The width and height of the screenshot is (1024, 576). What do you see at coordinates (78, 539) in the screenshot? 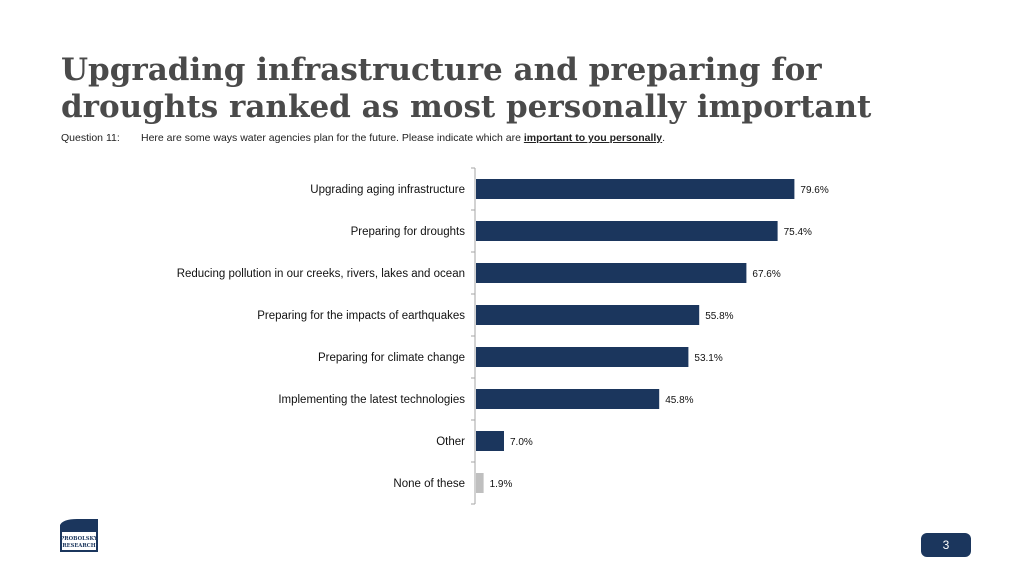
I see `logo-line1: PROBOLSKY` at bounding box center [78, 539].